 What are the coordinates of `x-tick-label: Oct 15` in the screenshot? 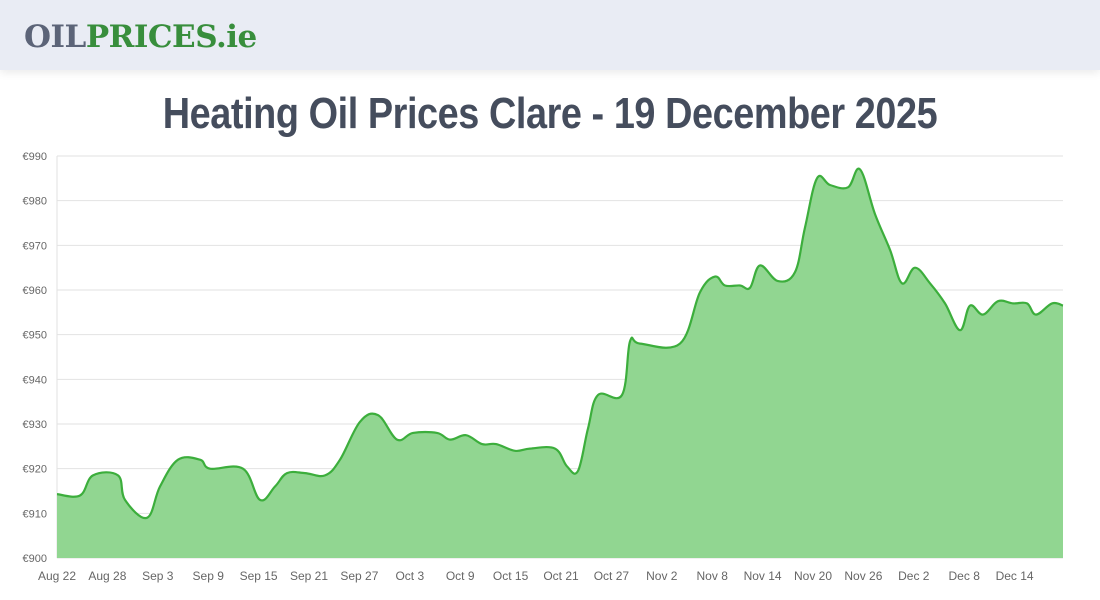 It's located at (511, 576).